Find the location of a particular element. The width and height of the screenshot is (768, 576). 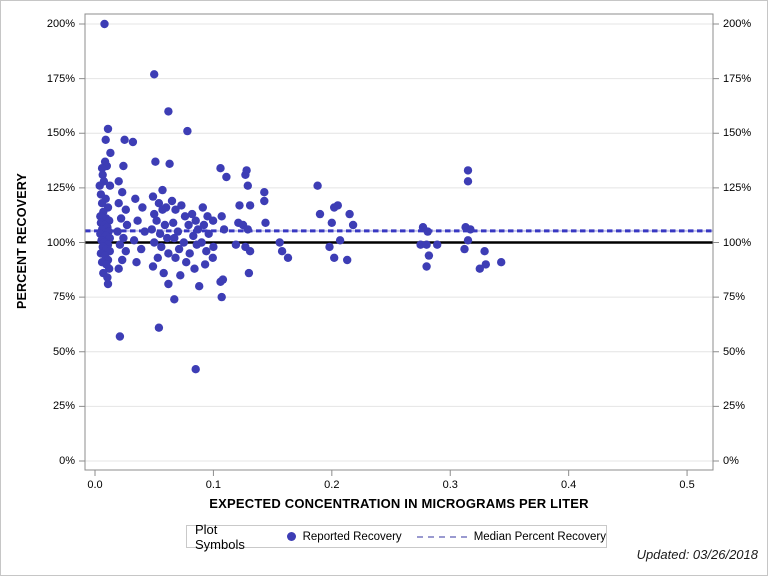

y-tick-label-right: 0% is located at coordinates (731, 460).